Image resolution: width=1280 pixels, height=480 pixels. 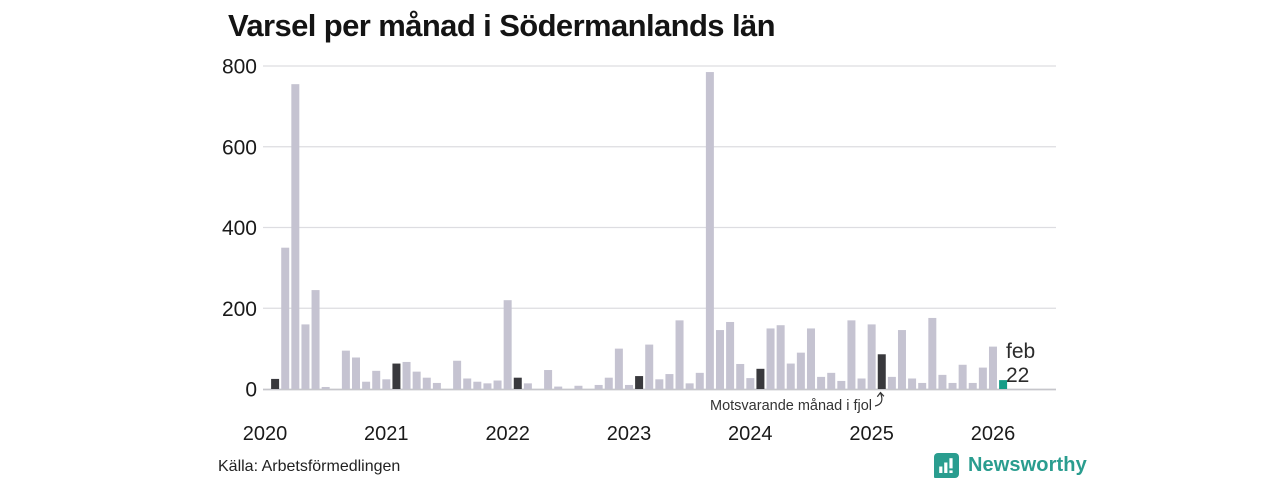 I want to click on source-caption: Källa: Arbetsförmedlingen, so click(x=309, y=466).